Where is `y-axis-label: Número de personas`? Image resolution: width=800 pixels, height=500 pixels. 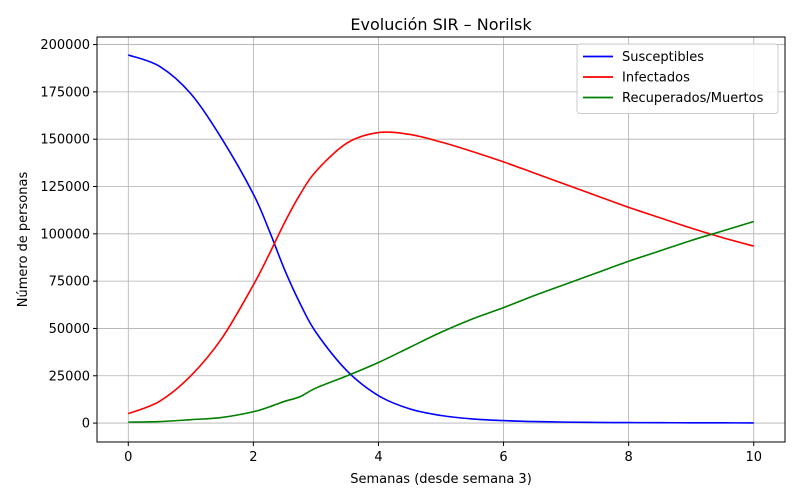 y-axis-label: Número de personas is located at coordinates (23, 240).